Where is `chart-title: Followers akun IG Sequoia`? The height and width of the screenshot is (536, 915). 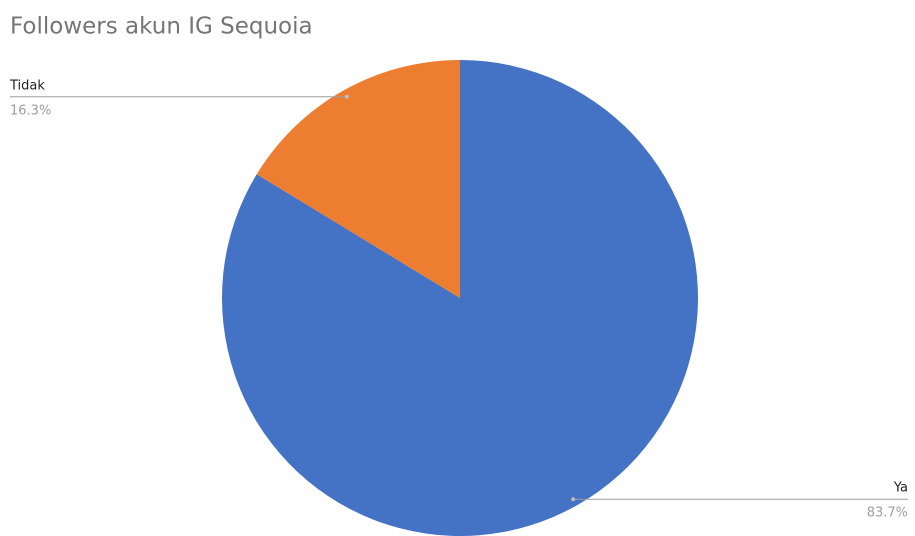 chart-title: Followers akun IG Sequoia is located at coordinates (161, 27).